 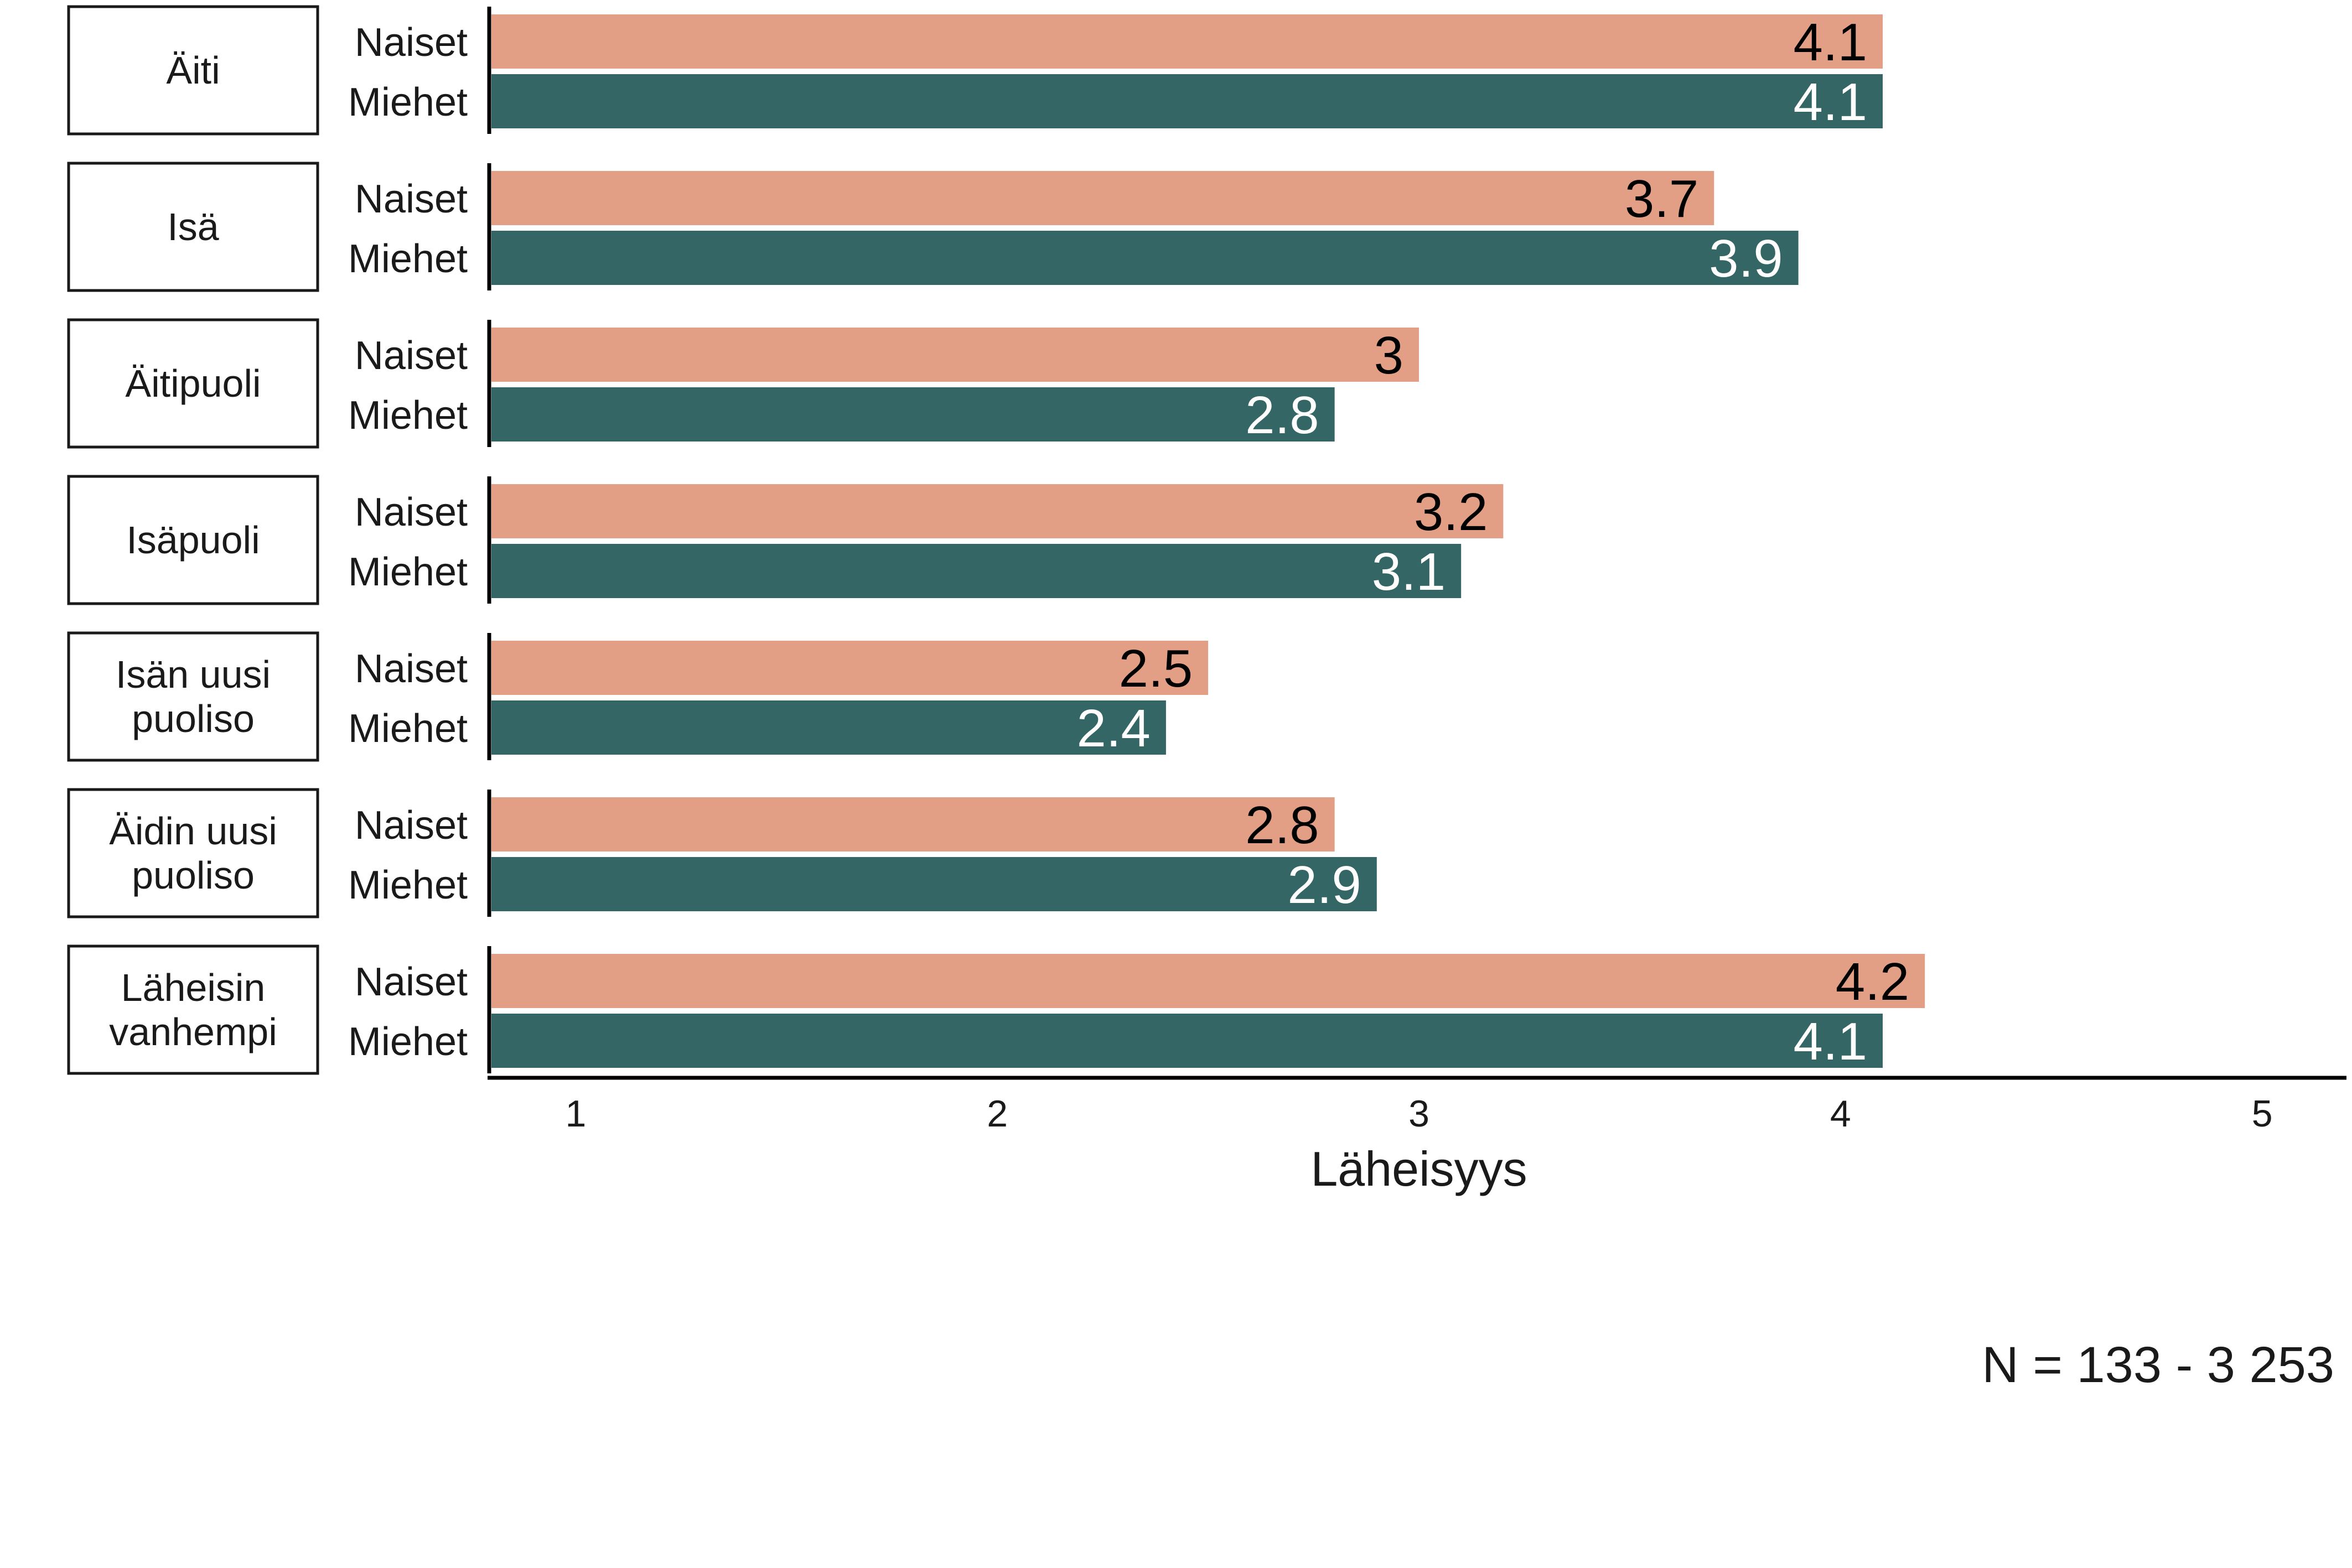 I want to click on data-label-naiset-3: 3, so click(x=1388, y=355).